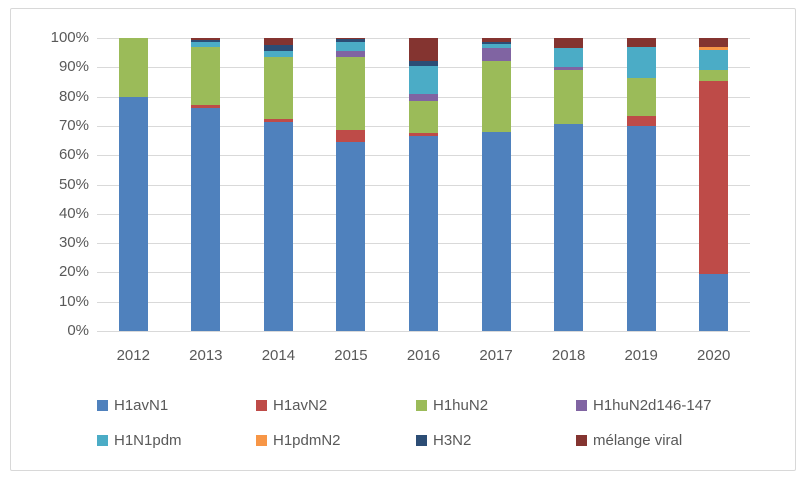  Describe the element at coordinates (638, 440) in the screenshot. I see `legend-label: mélange viral` at that location.